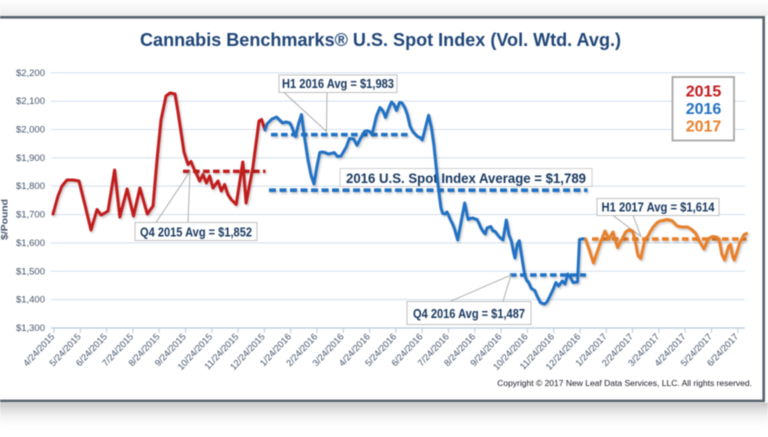  What do you see at coordinates (30, 101) in the screenshot?
I see `svg-text: $2,100` at bounding box center [30, 101].